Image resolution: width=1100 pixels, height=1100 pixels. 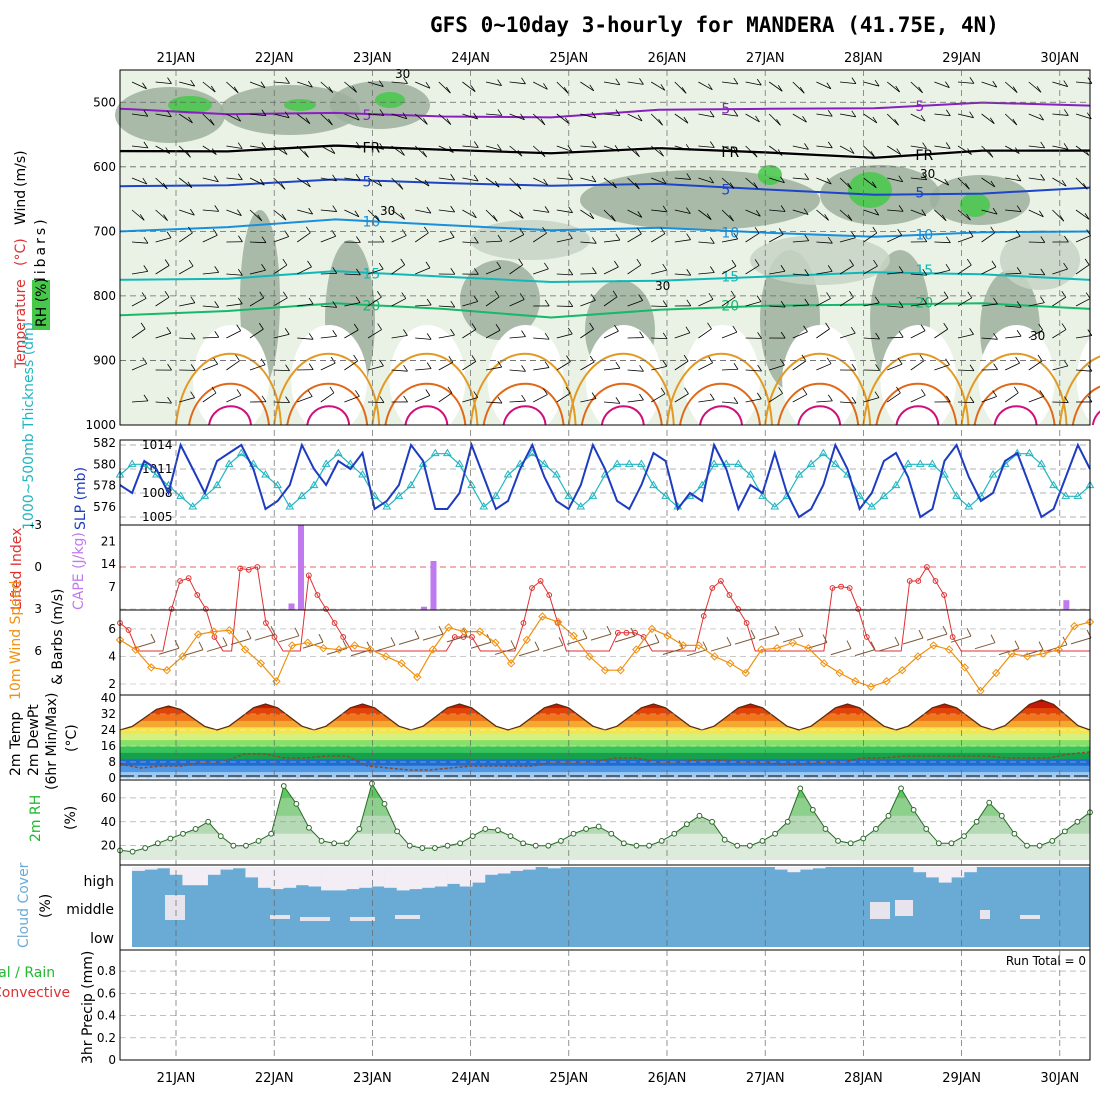 What do you see at coordinates (104, 102) in the screenshot?
I see `y-tick-label: 500` at bounding box center [104, 102].